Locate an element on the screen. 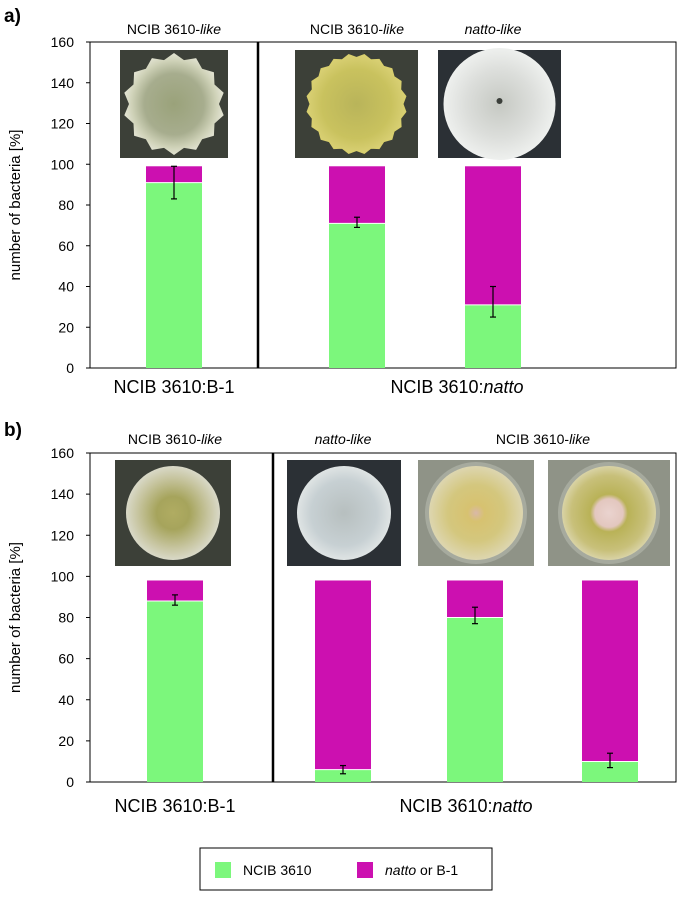  legend-swatch-ncib is located at coordinates (223, 870).